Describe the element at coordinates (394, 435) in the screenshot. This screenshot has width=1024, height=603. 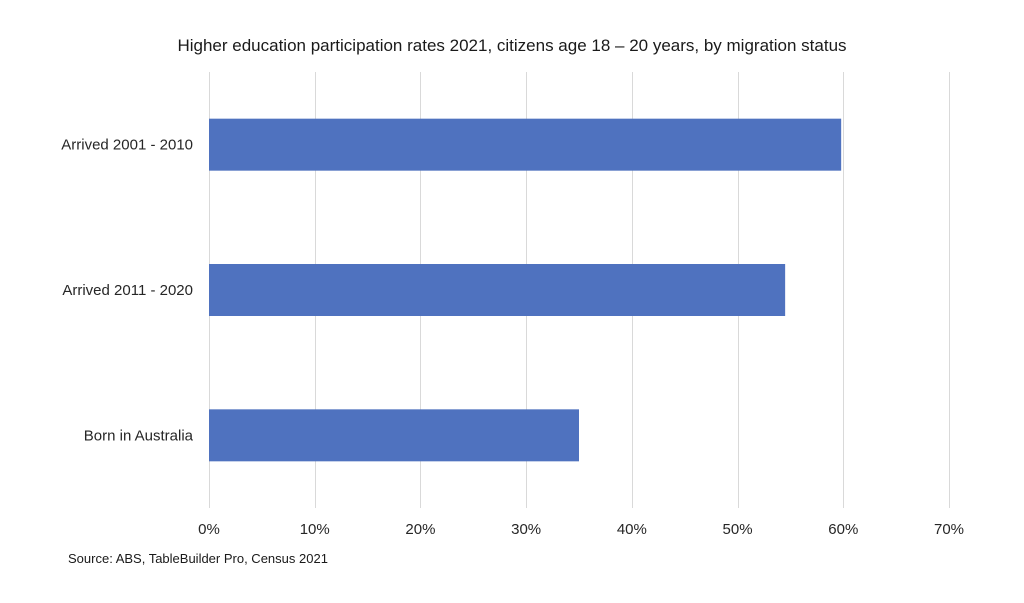
I see `bar-2: Born in Australia: 35%` at that location.